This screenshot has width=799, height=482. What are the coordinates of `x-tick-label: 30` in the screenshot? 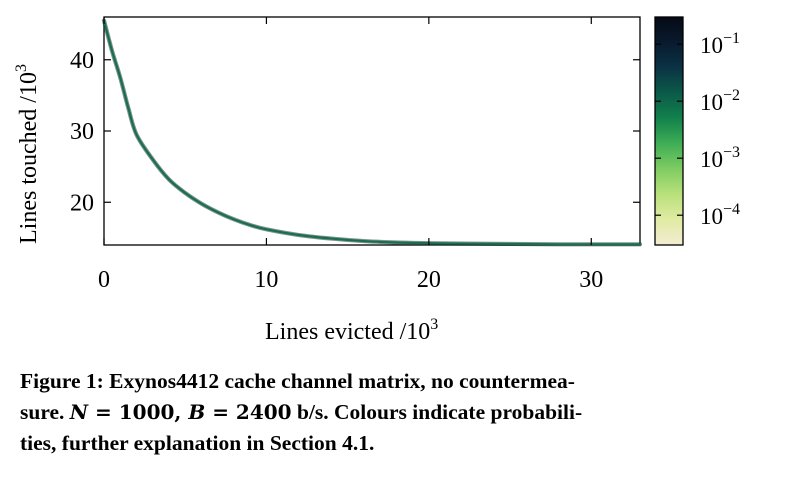 It's located at (591, 280).